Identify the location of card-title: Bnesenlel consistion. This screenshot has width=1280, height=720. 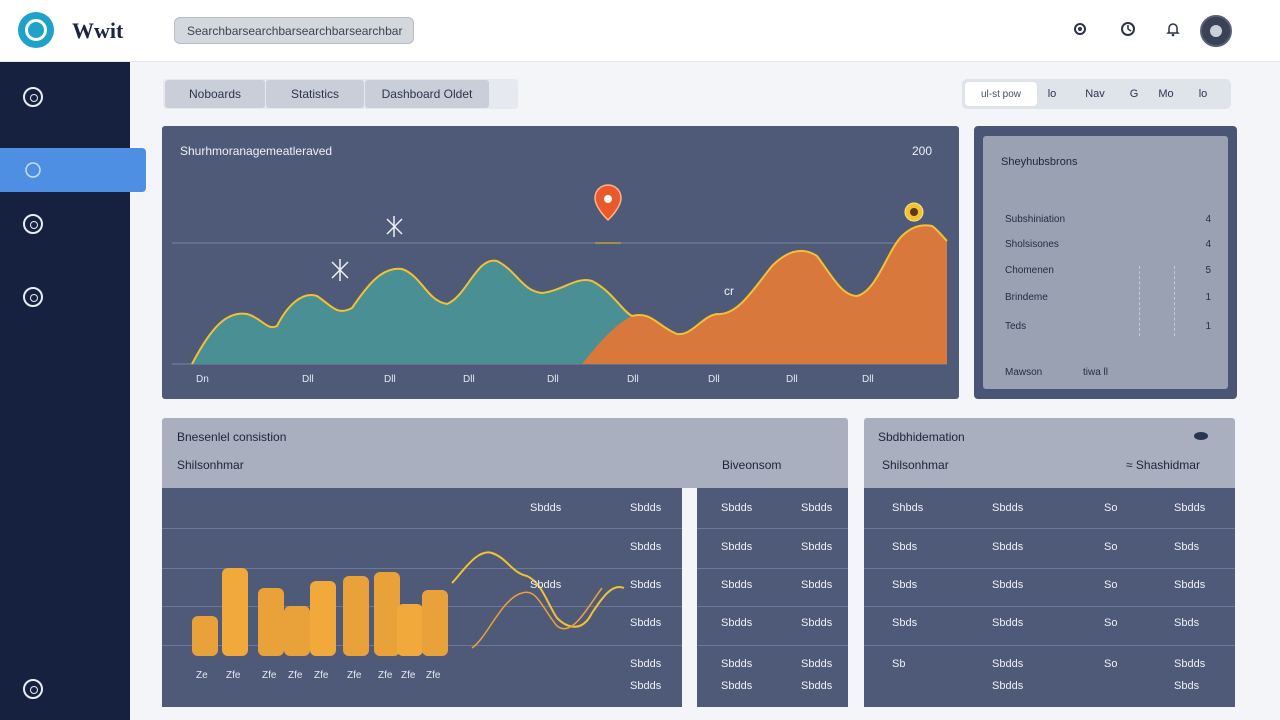
(232, 437).